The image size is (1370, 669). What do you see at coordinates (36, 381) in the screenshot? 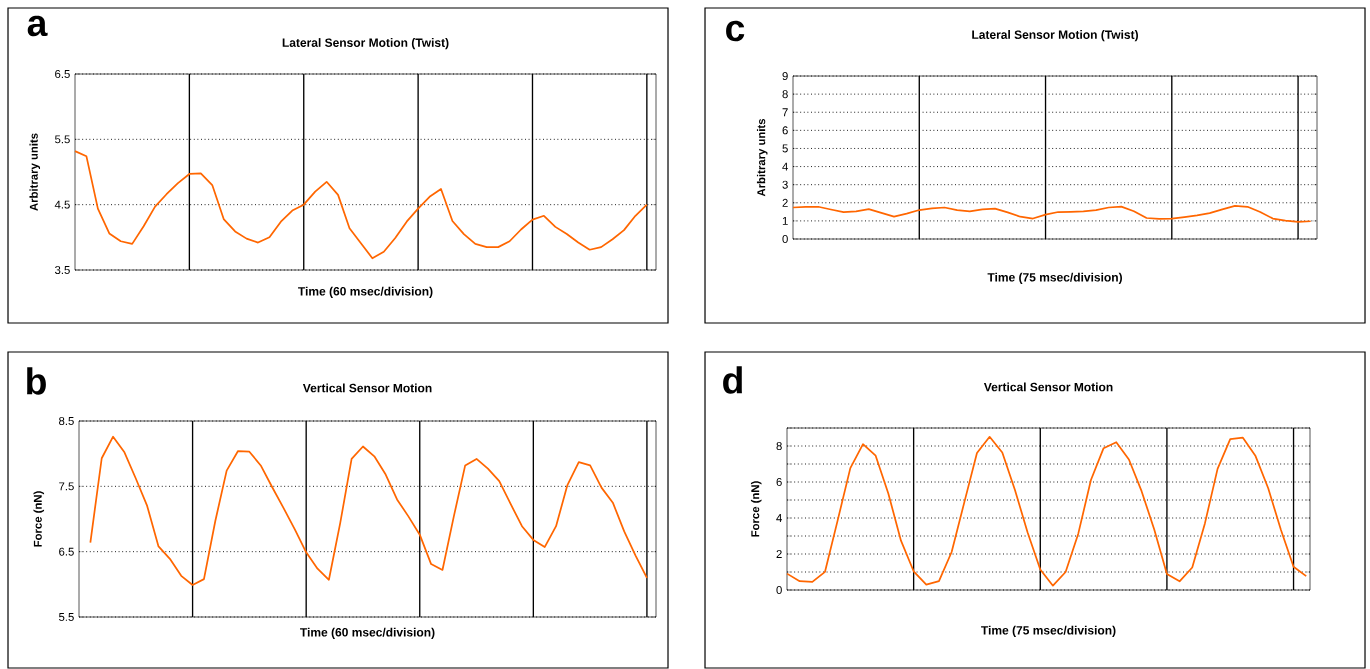
I see `text: b` at bounding box center [36, 381].